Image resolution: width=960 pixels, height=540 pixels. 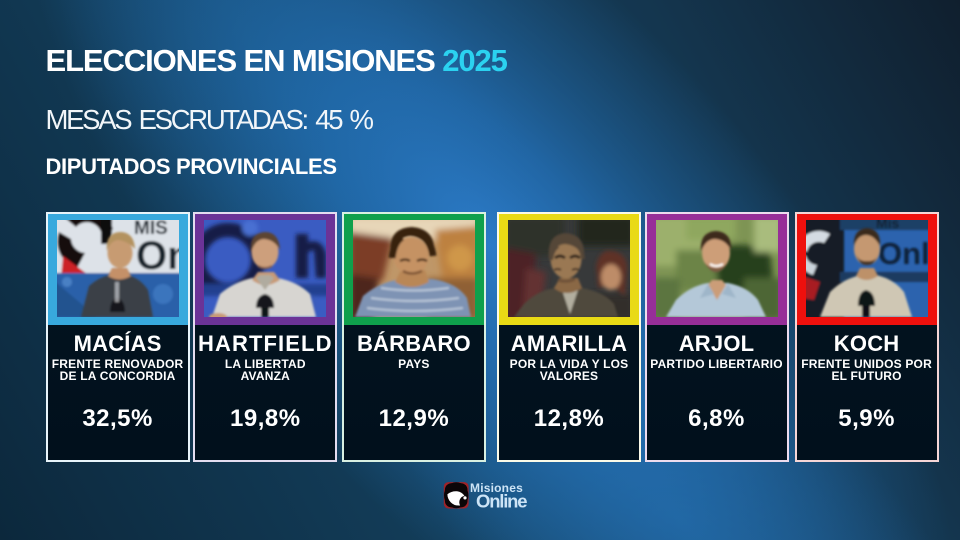 I want to click on svg-text: Online, so click(x=501, y=500).